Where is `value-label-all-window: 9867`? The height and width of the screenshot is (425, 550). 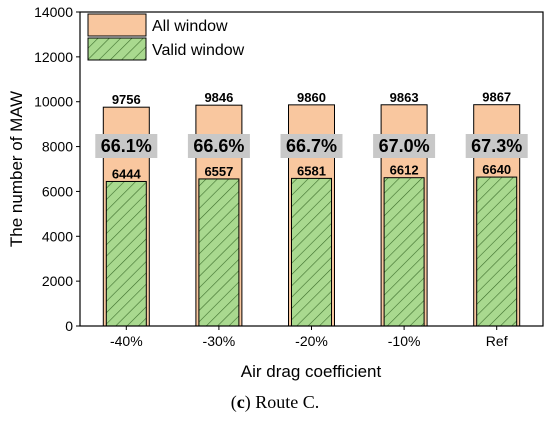 value-label-all-window: 9867 is located at coordinates (496, 97).